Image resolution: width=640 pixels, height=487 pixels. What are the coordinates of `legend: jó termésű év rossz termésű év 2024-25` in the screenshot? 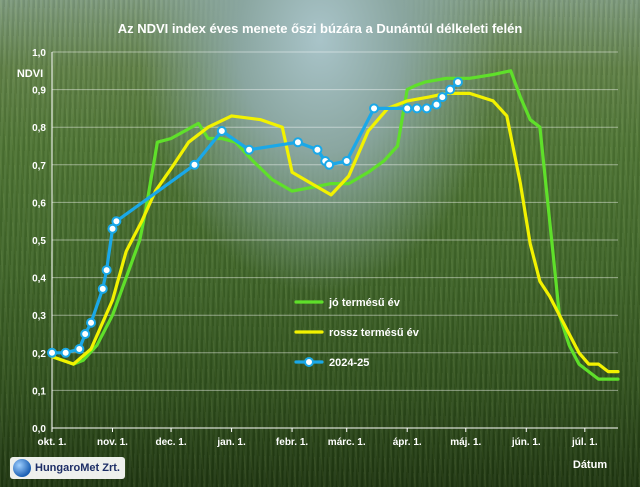 It's located at (357, 333).